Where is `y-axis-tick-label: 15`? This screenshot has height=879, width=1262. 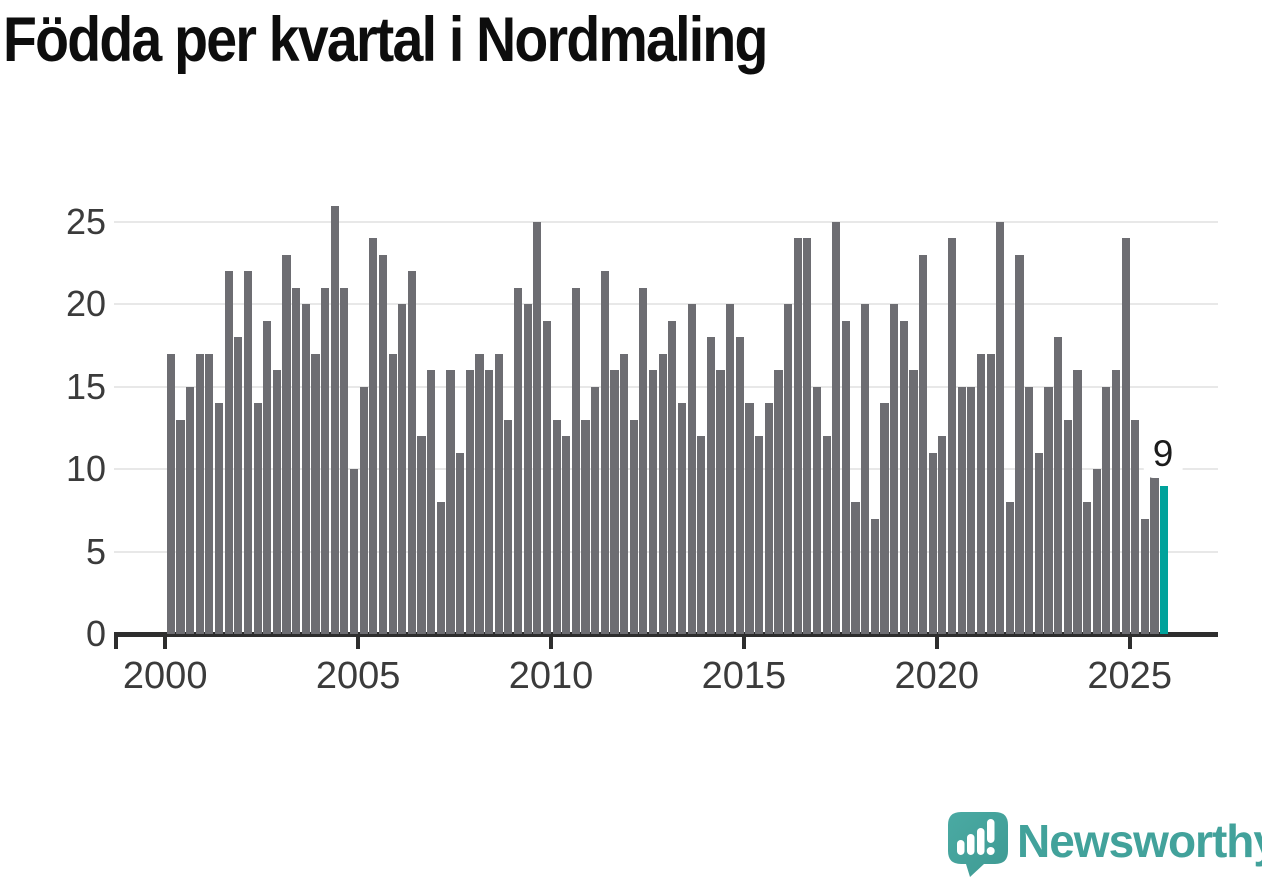
y-axis-tick-label: 15 is located at coordinates (85, 386).